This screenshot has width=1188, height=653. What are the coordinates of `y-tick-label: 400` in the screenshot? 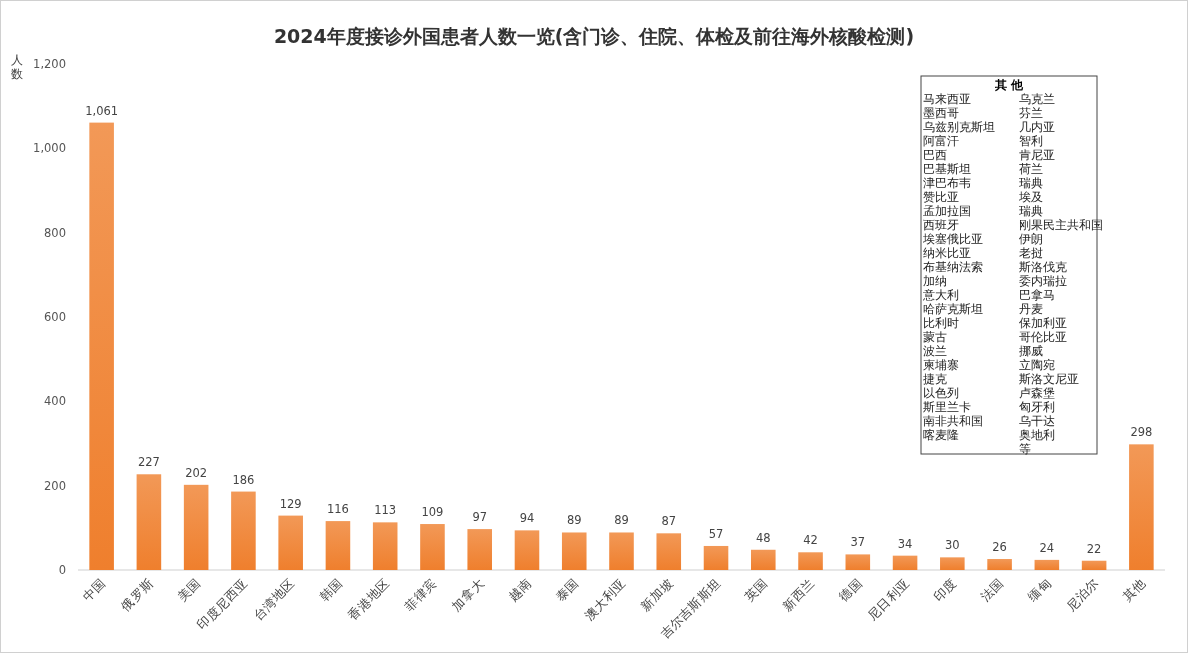 It's located at (55, 401).